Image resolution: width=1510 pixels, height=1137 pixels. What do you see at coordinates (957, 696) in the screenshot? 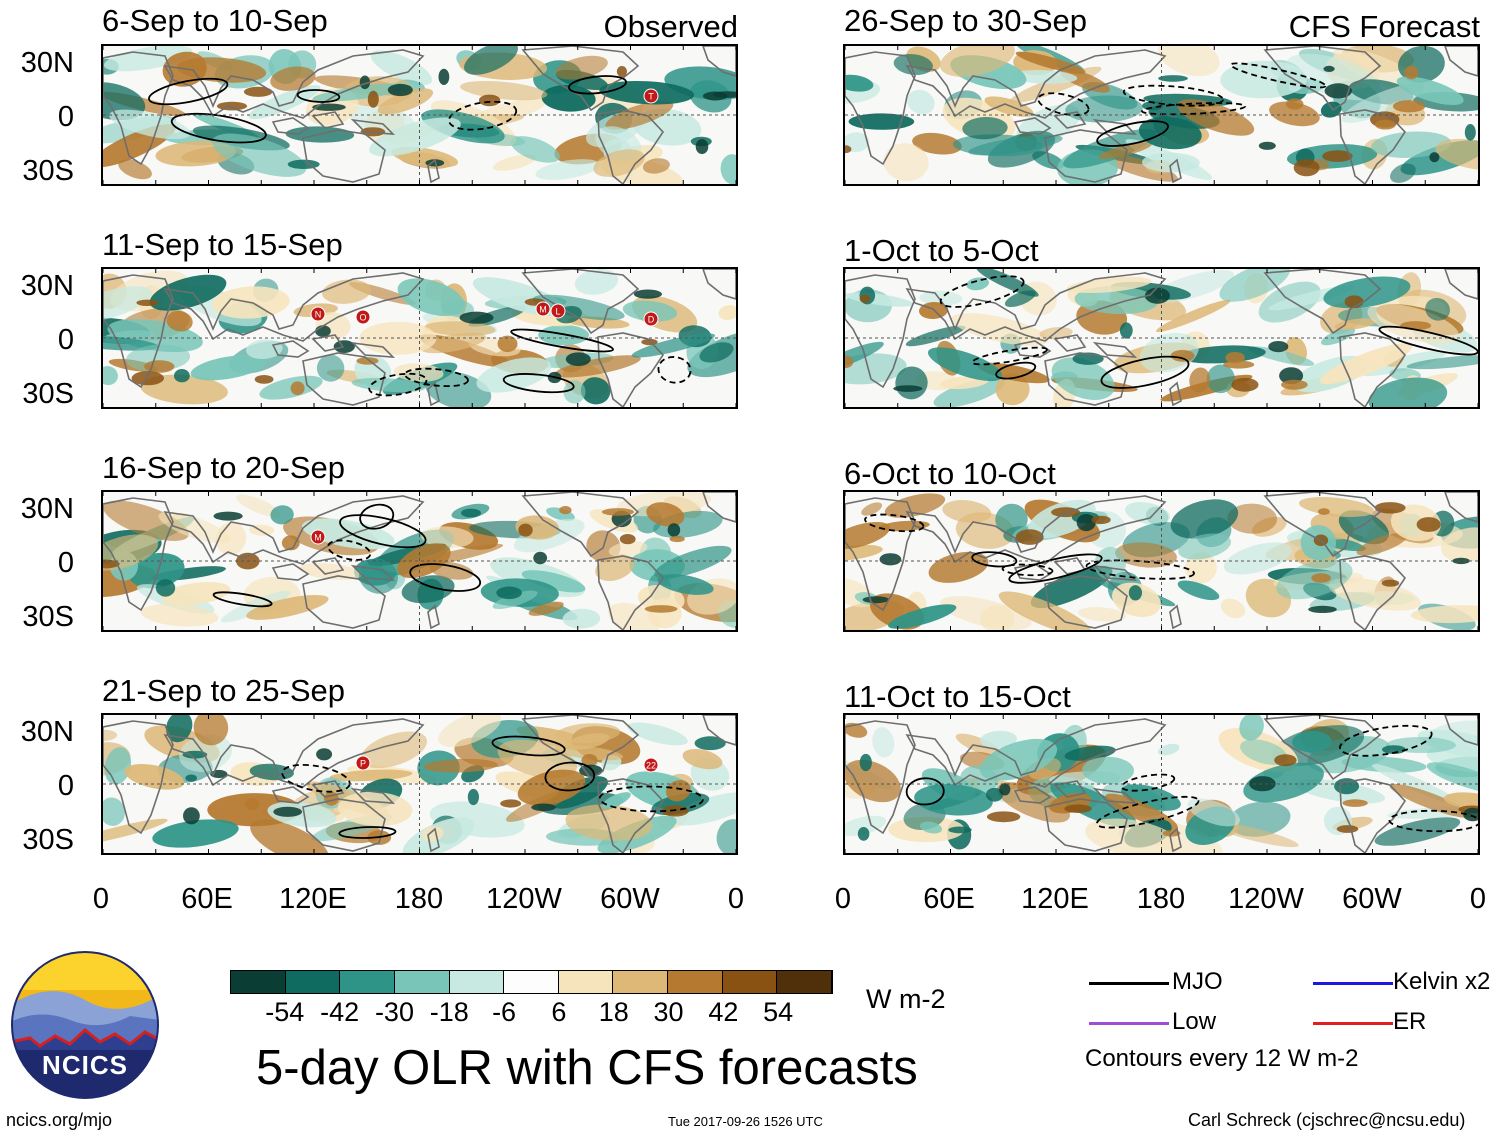
I see `panel-title-r3: 11-Oct to 15-Oct` at bounding box center [957, 696].